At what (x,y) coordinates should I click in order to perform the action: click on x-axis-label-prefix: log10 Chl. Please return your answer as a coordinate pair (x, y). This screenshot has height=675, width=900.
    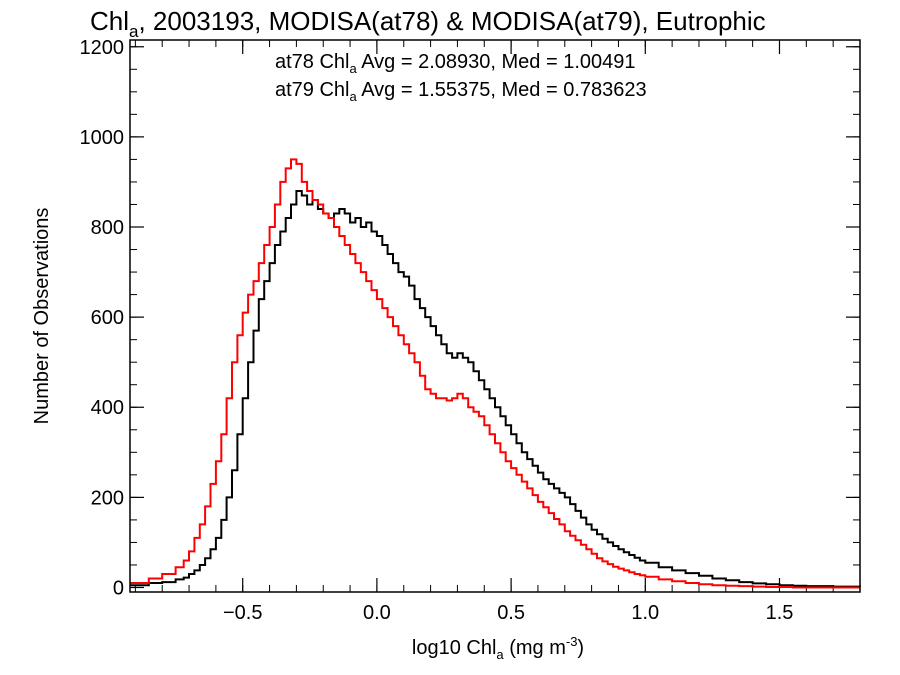
    Looking at the image, I should click on (454, 648).